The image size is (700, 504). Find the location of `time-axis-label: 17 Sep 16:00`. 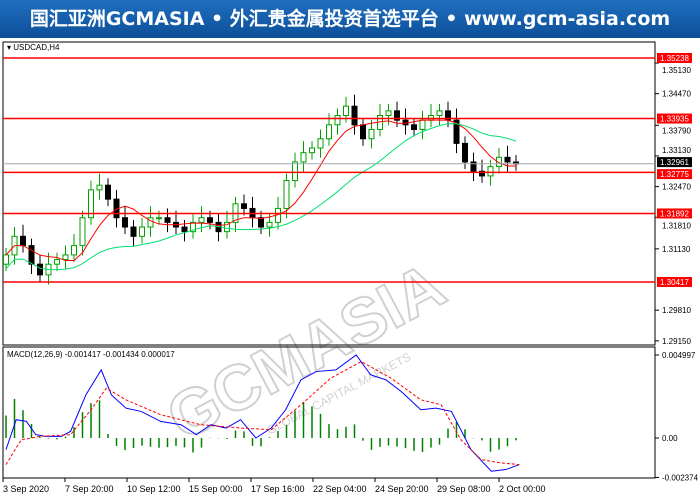

time-axis-label: 17 Sep 16:00 is located at coordinates (278, 489).